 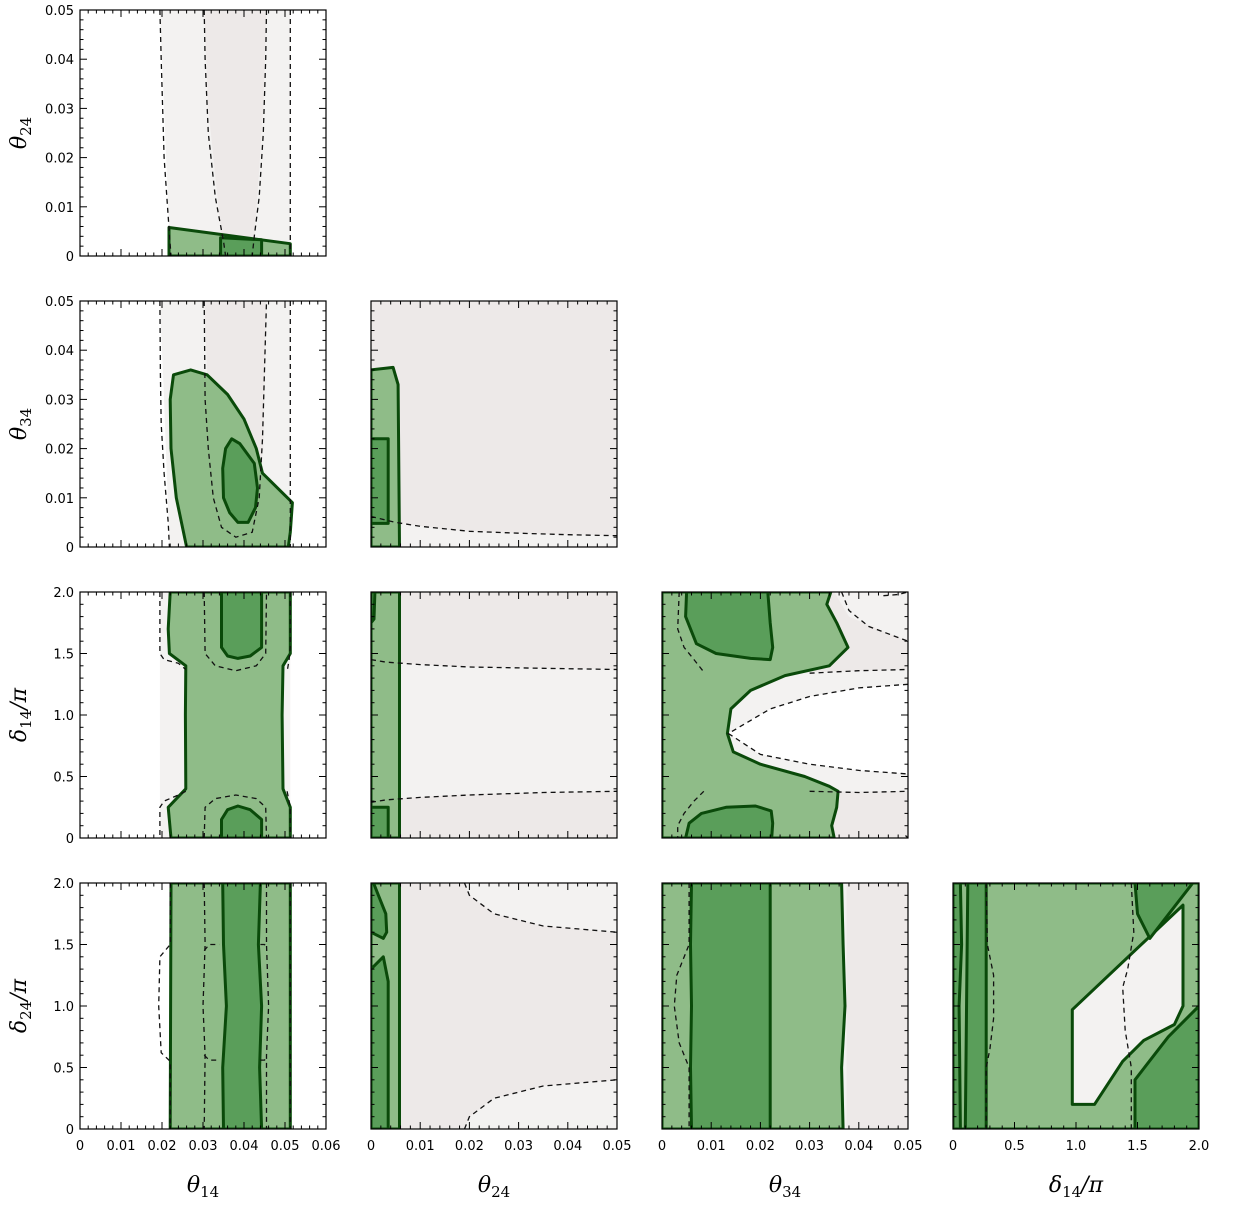 I want to click on xlabel-theta34: θ34, so click(x=785, y=1187).